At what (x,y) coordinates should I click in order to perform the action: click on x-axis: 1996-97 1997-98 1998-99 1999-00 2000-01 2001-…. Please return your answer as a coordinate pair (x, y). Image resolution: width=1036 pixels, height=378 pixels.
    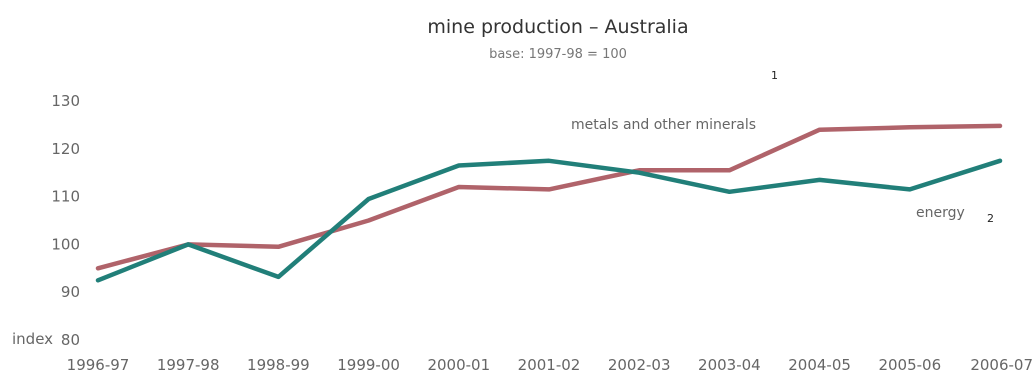
    Looking at the image, I should click on (550, 365).